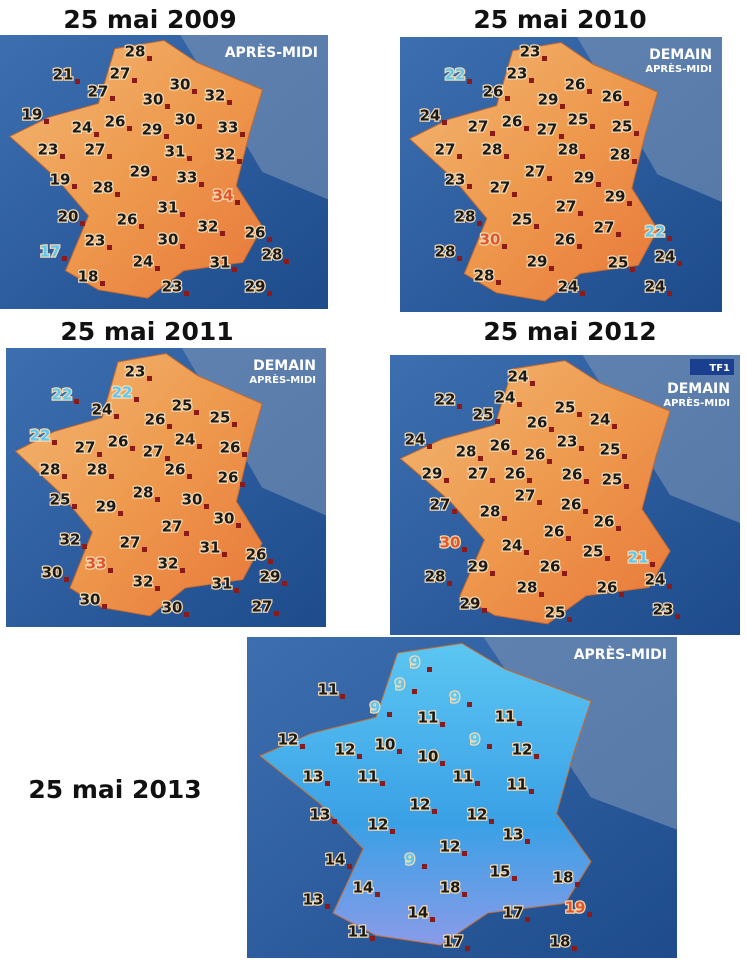 The width and height of the screenshot is (747, 960). I want to click on logo-box, so click(712, 367).